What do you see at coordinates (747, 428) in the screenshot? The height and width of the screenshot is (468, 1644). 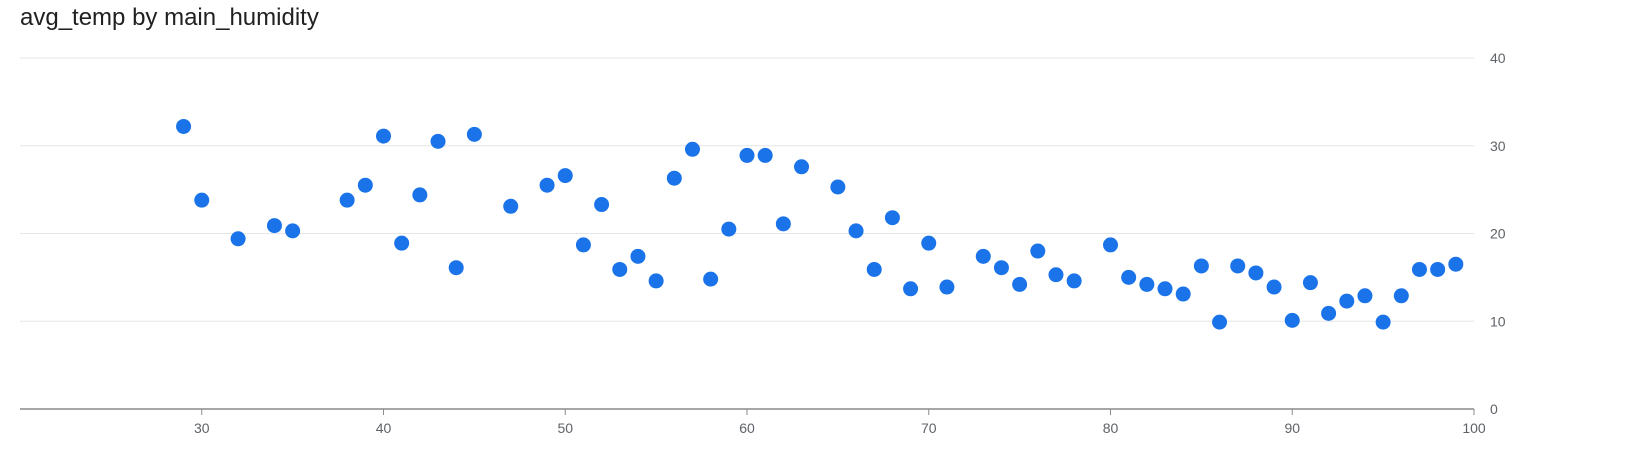 I see `x-tick-label: 60` at bounding box center [747, 428].